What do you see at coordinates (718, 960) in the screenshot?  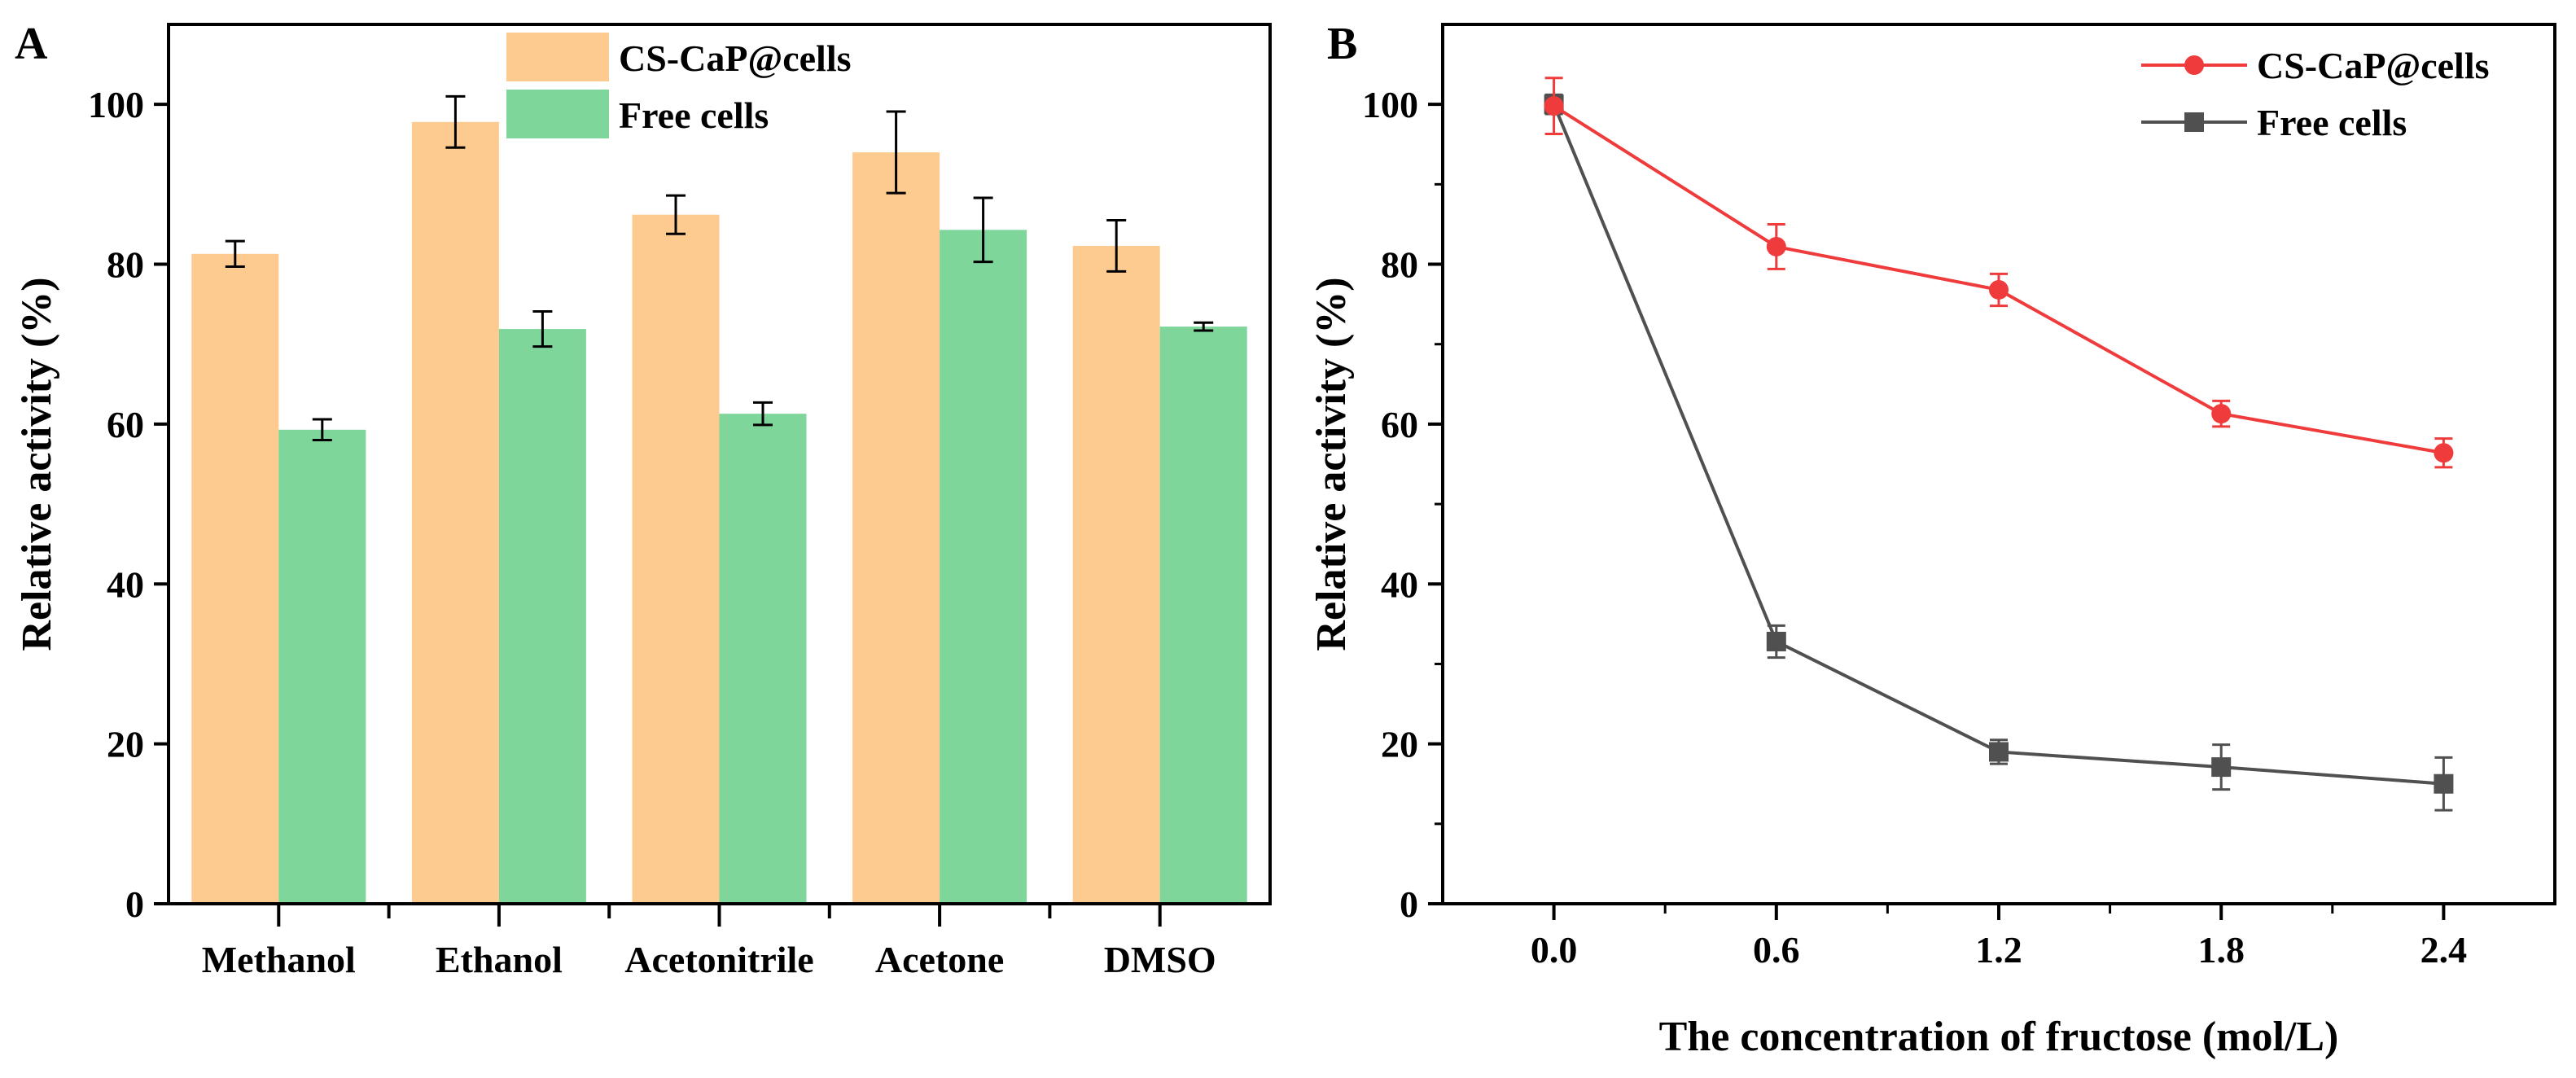 I see `panel-a-x-tick-label-acetonitrile: Acetonitrile` at bounding box center [718, 960].